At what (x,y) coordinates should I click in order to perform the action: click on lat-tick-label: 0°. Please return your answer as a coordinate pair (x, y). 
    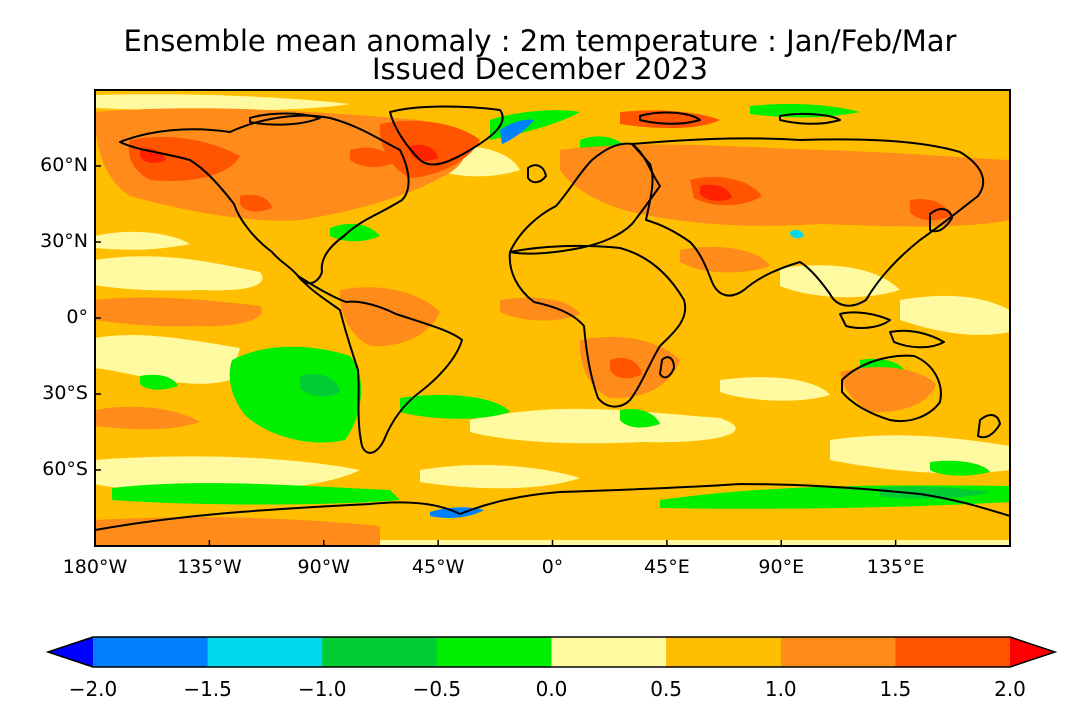
    Looking at the image, I should click on (77, 317).